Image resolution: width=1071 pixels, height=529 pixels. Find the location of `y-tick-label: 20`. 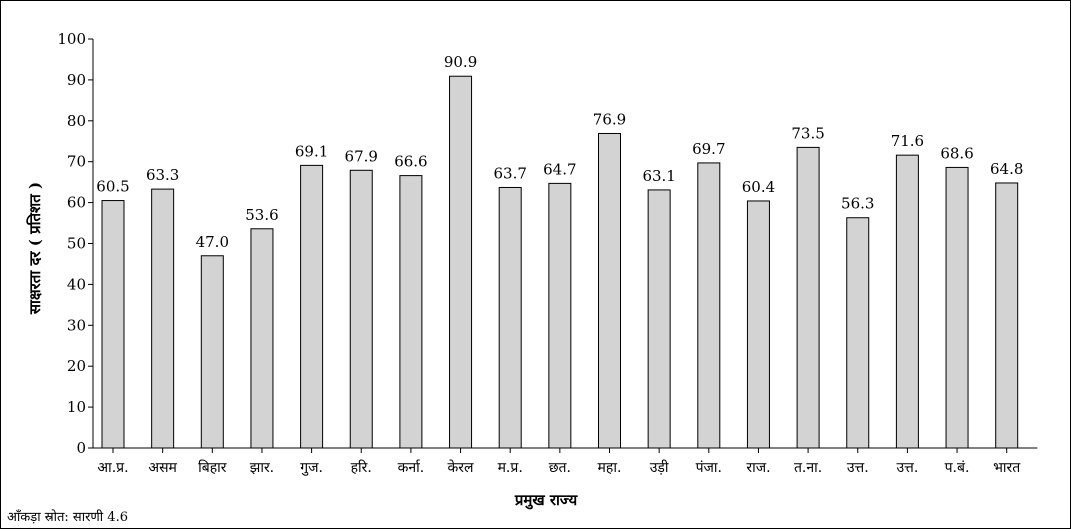

y-tick-label: 20 is located at coordinates (76, 366).